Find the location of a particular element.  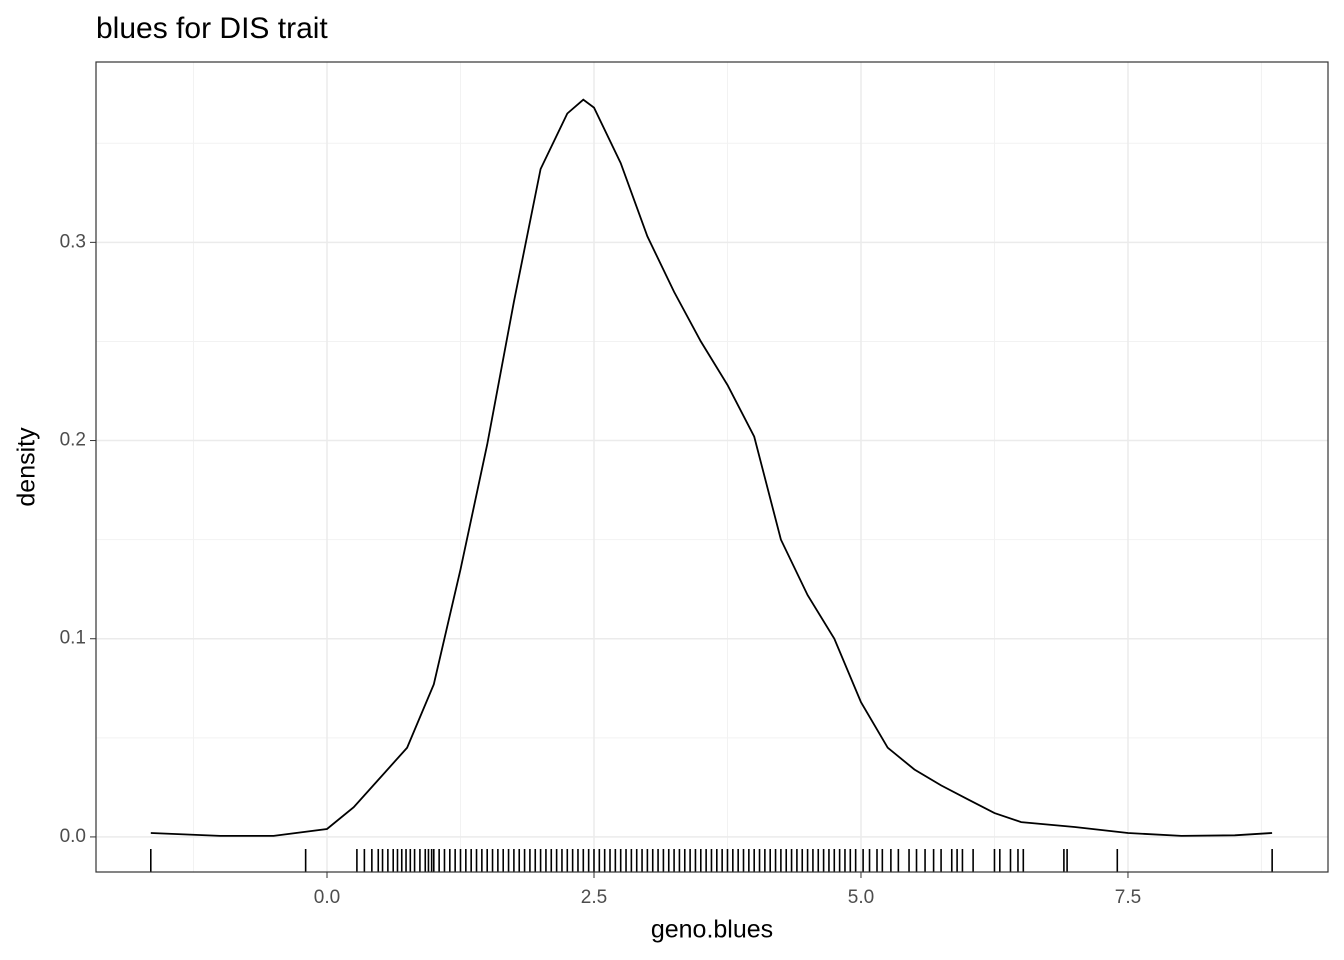

x-tick-label: 2.5 is located at coordinates (594, 897).